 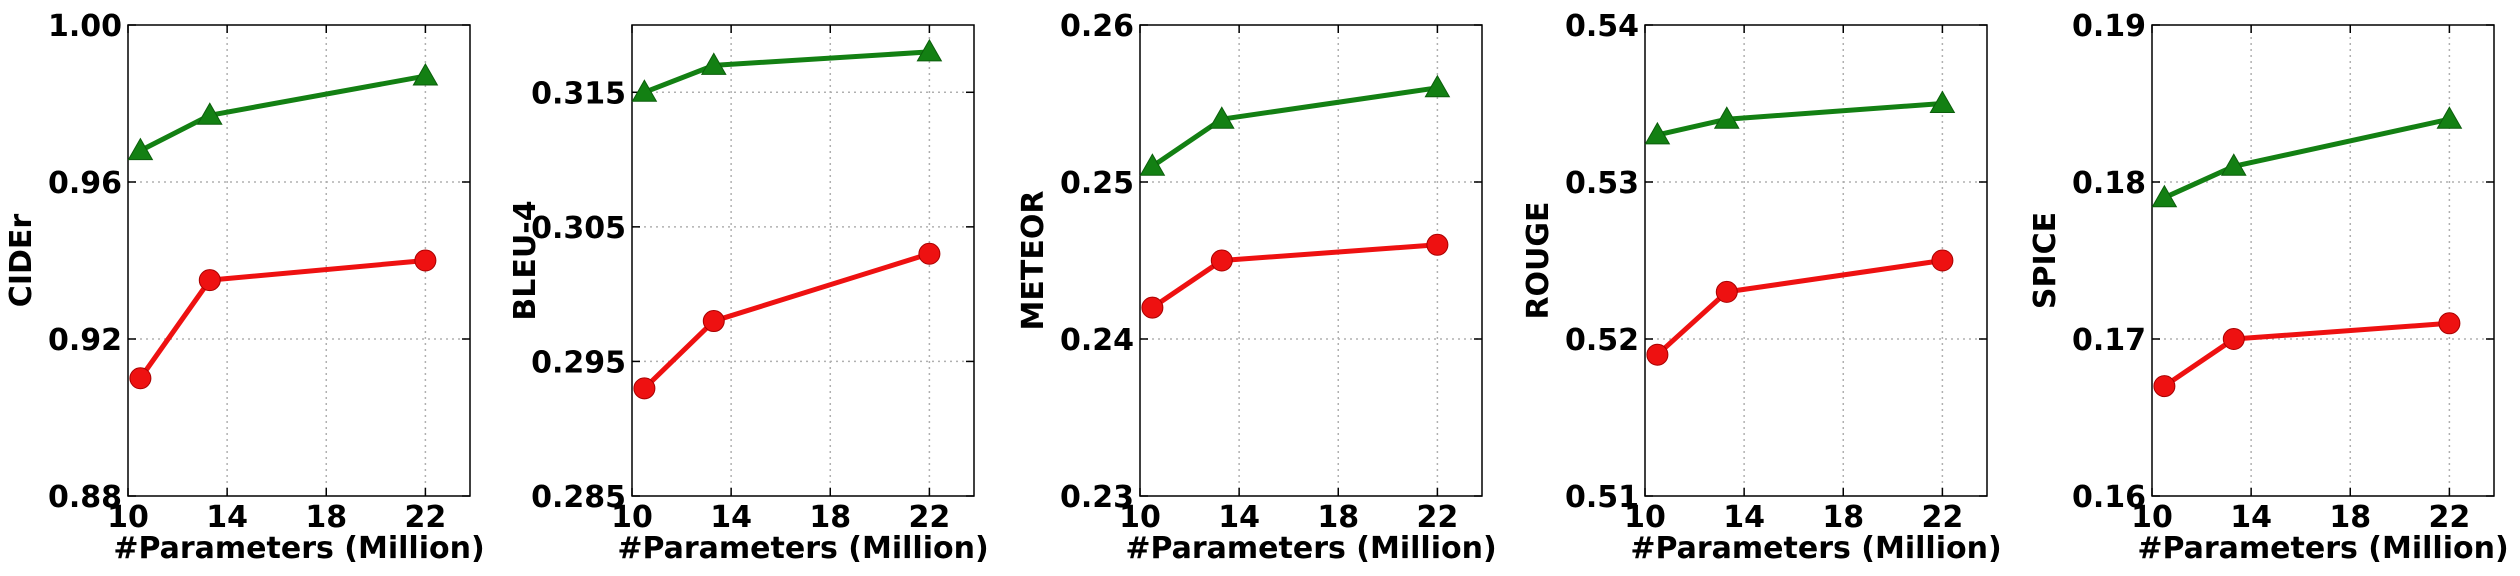 What do you see at coordinates (1602, 497) in the screenshot?
I see `y-tick-label: 0.51` at bounding box center [1602, 497].